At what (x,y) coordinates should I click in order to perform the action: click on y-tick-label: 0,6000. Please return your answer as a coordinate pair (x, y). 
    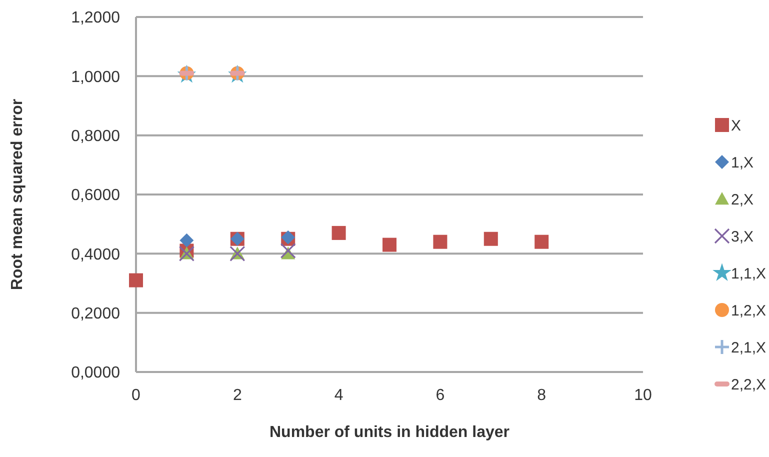
    Looking at the image, I should click on (95, 195).